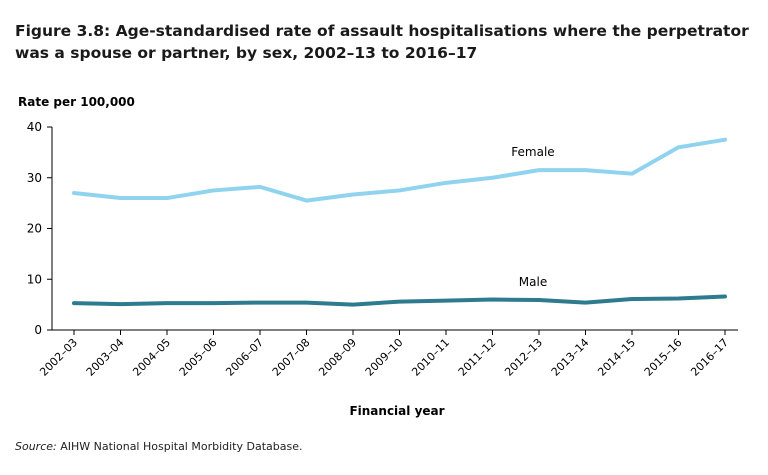 The width and height of the screenshot is (768, 475). I want to click on x-tick-label: 2002–03, so click(58, 357).